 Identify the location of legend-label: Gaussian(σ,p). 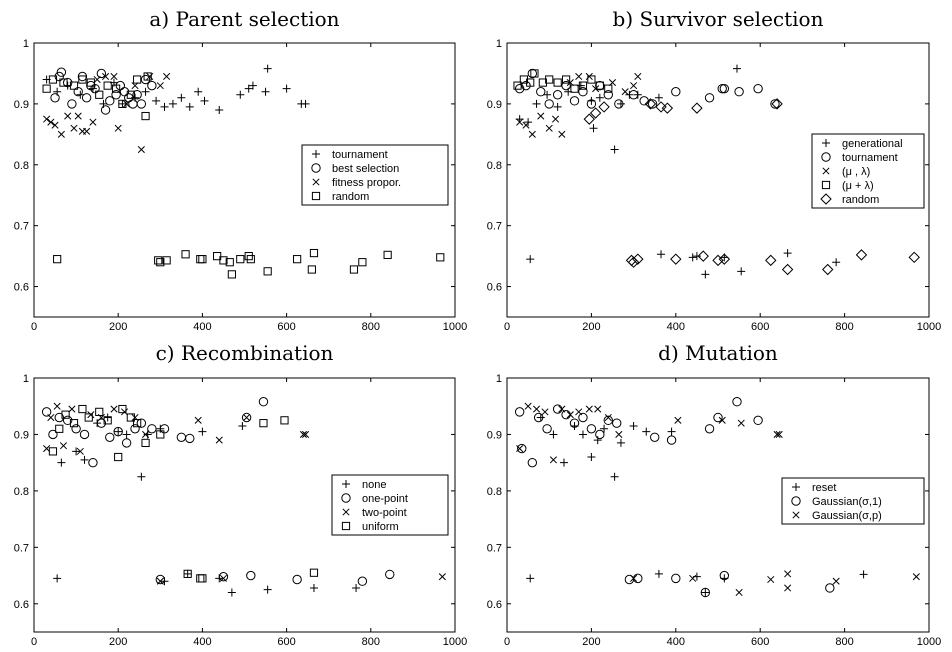
(847, 516).